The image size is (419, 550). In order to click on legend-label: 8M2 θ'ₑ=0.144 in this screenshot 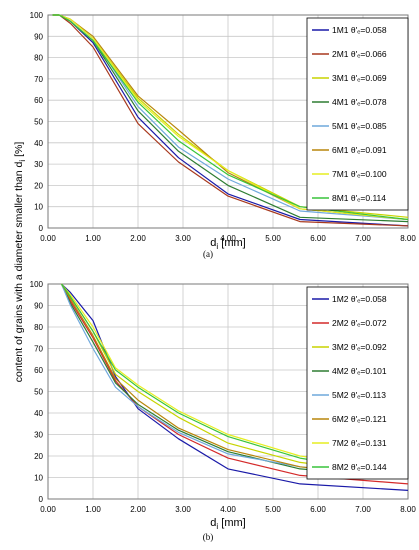, I will do `click(359, 467)`.